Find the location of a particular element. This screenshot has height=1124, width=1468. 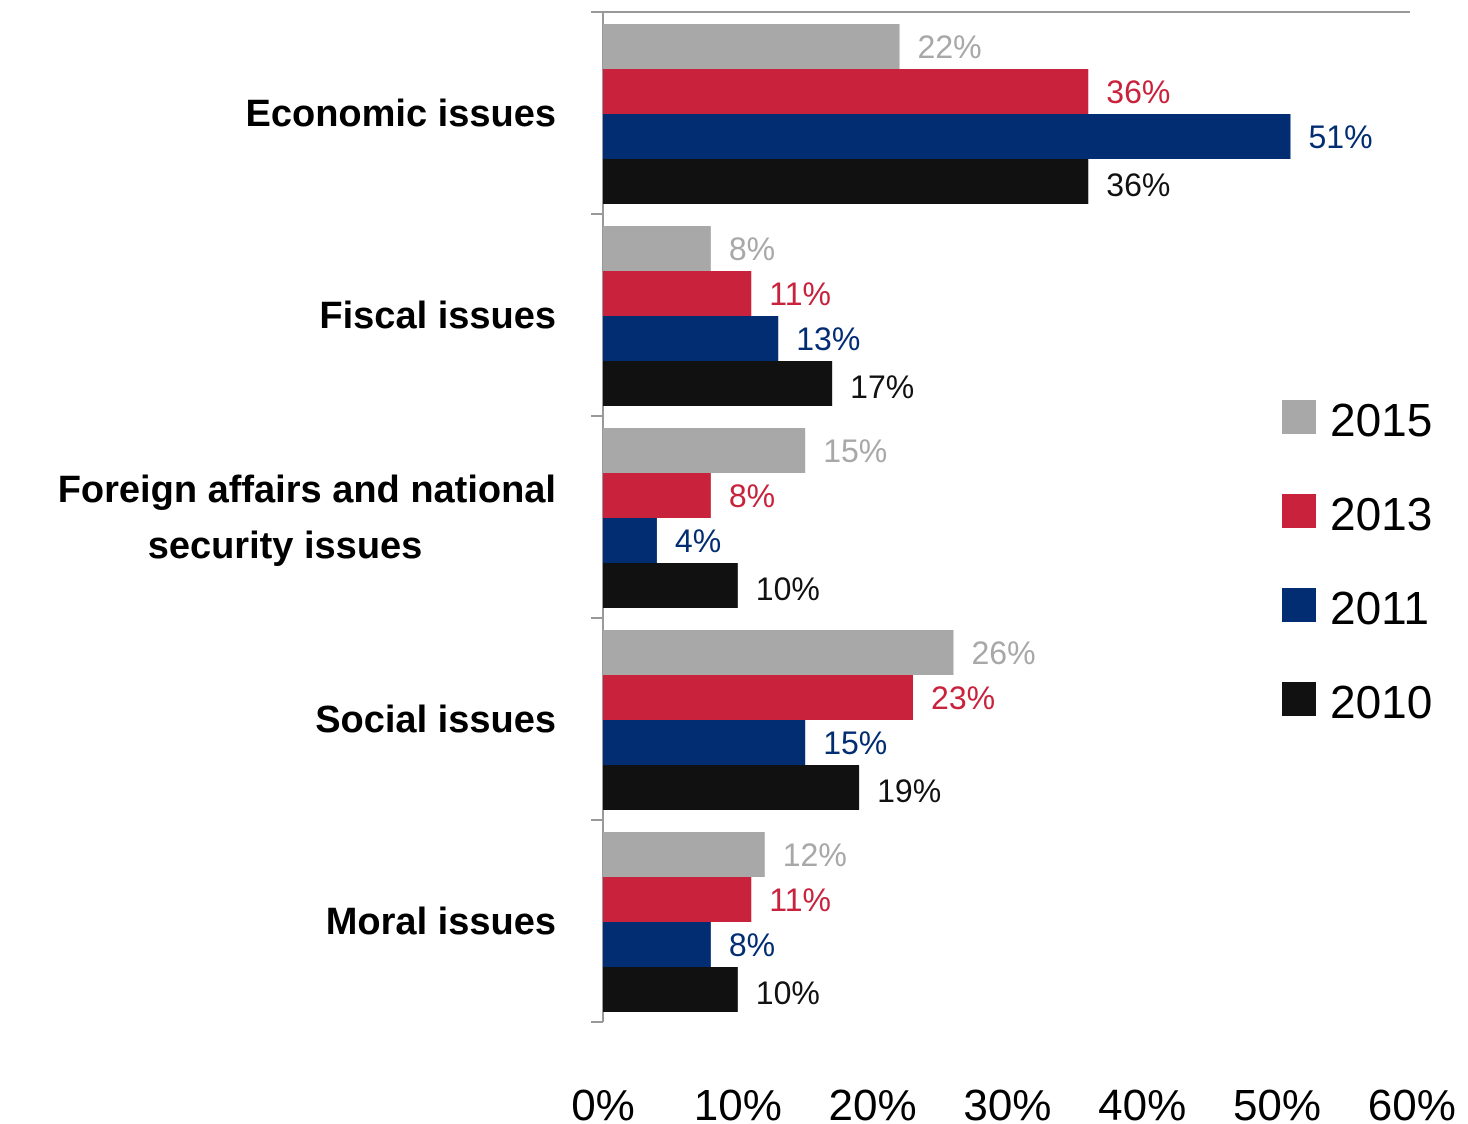

x-tick-label: 50% is located at coordinates (1277, 1102).